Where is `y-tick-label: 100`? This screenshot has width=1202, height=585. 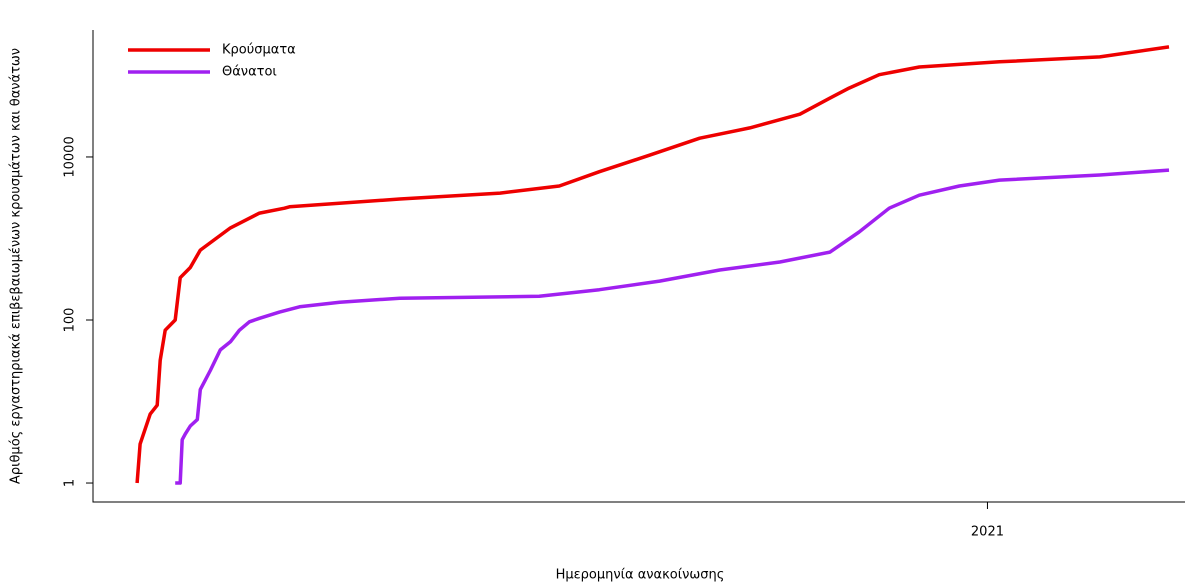 y-tick-label: 100 is located at coordinates (70, 320).